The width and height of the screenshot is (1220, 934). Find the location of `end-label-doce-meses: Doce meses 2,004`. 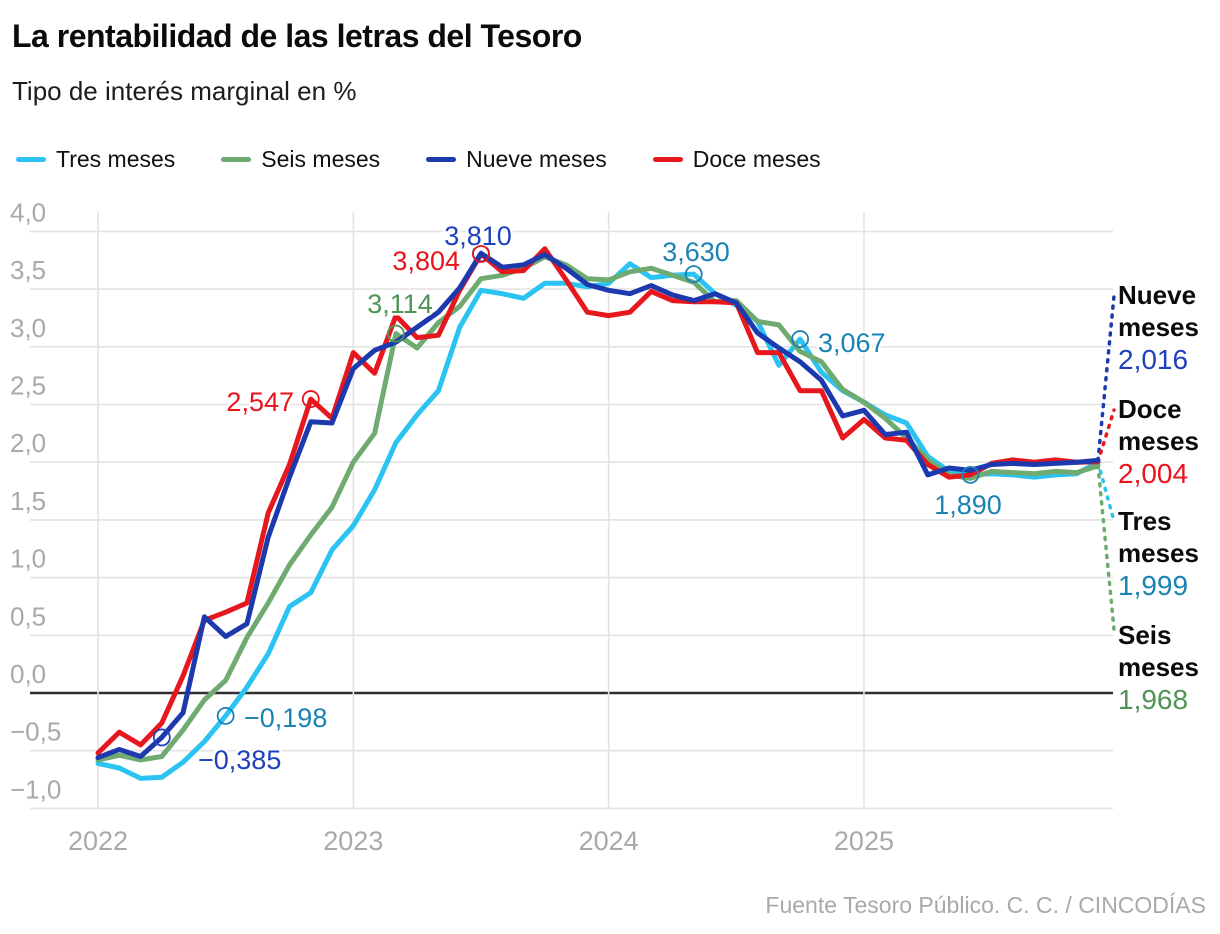

end-label-doce-meses: Doce meses 2,004 is located at coordinates (1169, 442).